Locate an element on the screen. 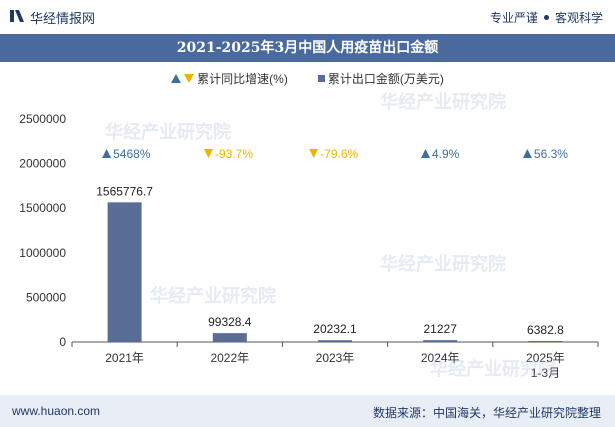  chart-title: 2021-2025年3月中国人用疫苗出口金额 is located at coordinates (307, 48).